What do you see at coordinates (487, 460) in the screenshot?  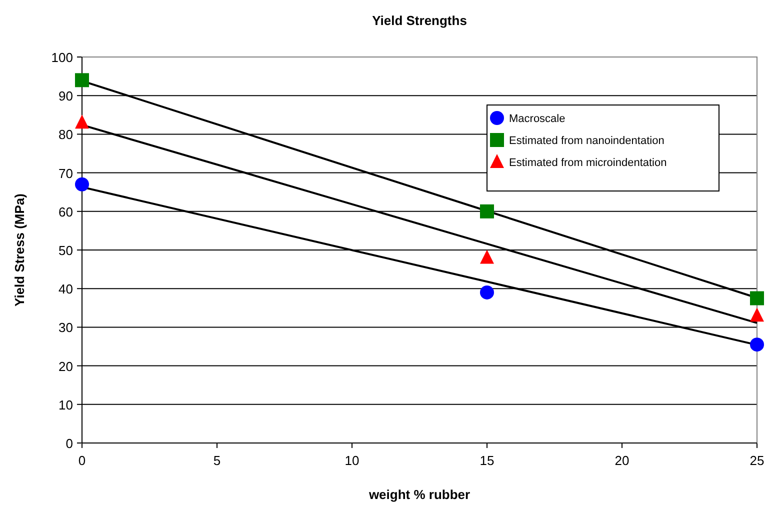 I see `x-tick-label: 15` at bounding box center [487, 460].